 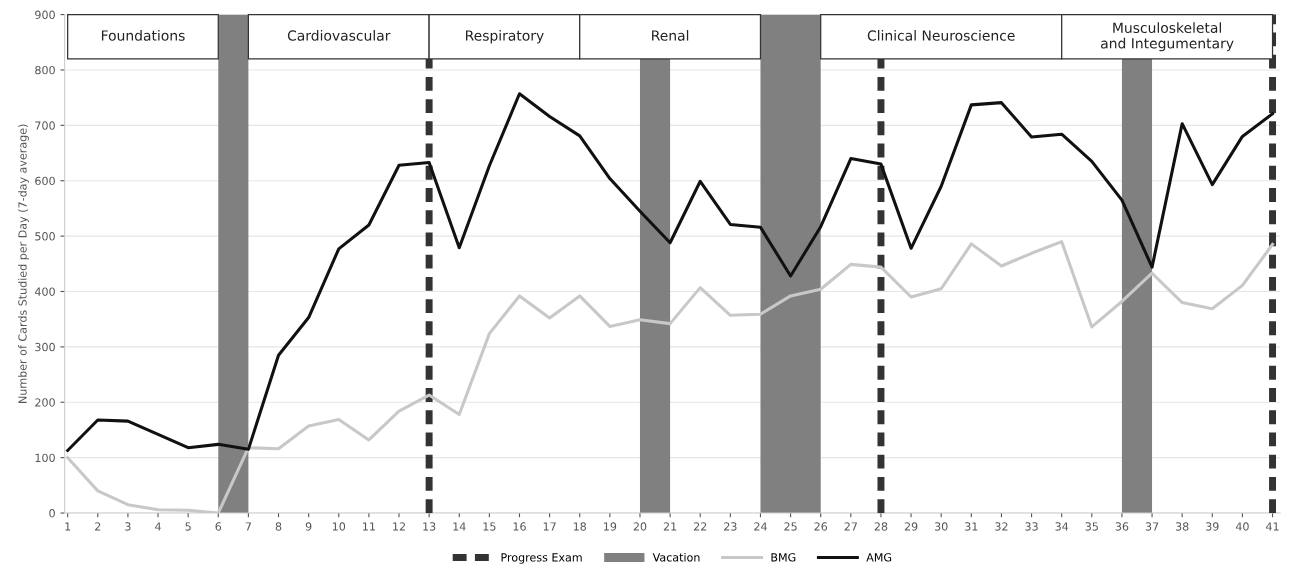 What do you see at coordinates (1122, 526) in the screenshot?
I see `x-tick-label: 36` at bounding box center [1122, 526].